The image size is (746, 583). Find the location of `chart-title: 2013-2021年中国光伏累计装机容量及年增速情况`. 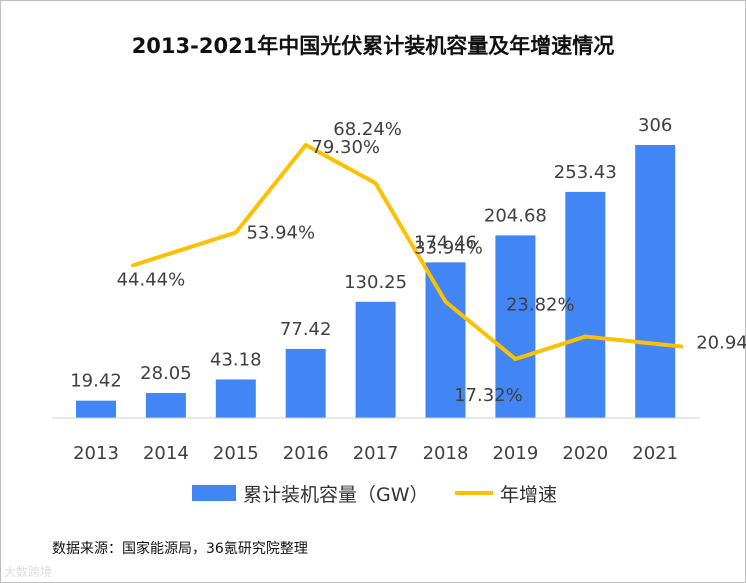

chart-title: 2013-2021年中国光伏累计装机容量及年增速情况 is located at coordinates (373, 46).